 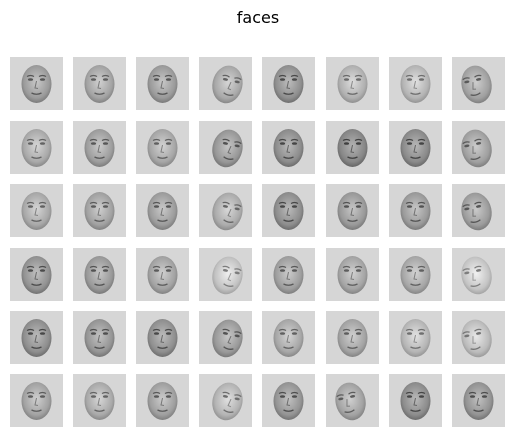 What do you see at coordinates (258, 17) in the screenshot?
I see `figure-title: faces` at bounding box center [258, 17].